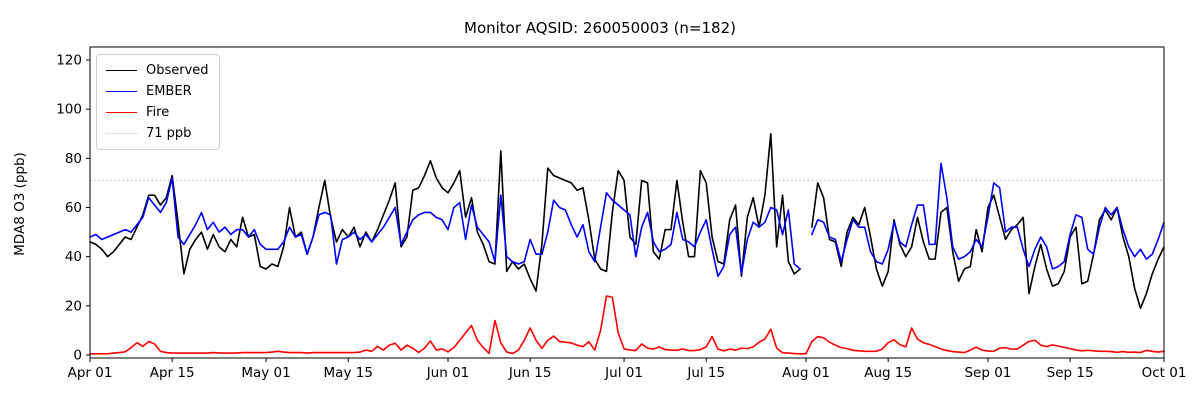 This screenshot has width=1200, height=400. Describe the element at coordinates (1070, 373) in the screenshot. I see `x-tick-label: Sep 15` at that location.